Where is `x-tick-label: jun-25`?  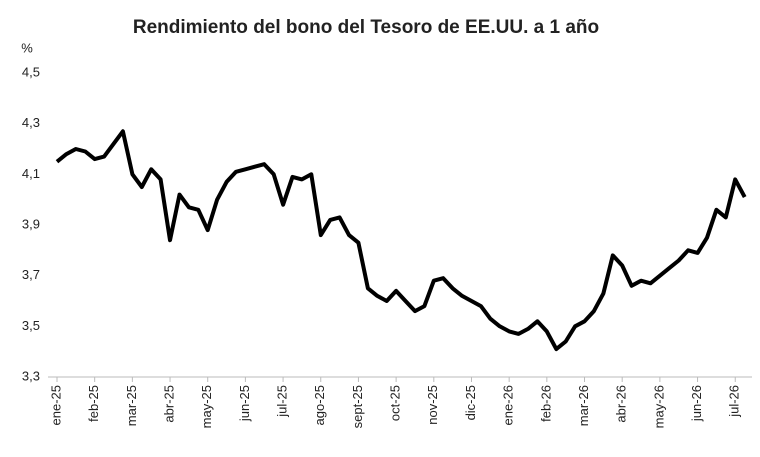
x-tick-label: jun-25 is located at coordinates (244, 403).